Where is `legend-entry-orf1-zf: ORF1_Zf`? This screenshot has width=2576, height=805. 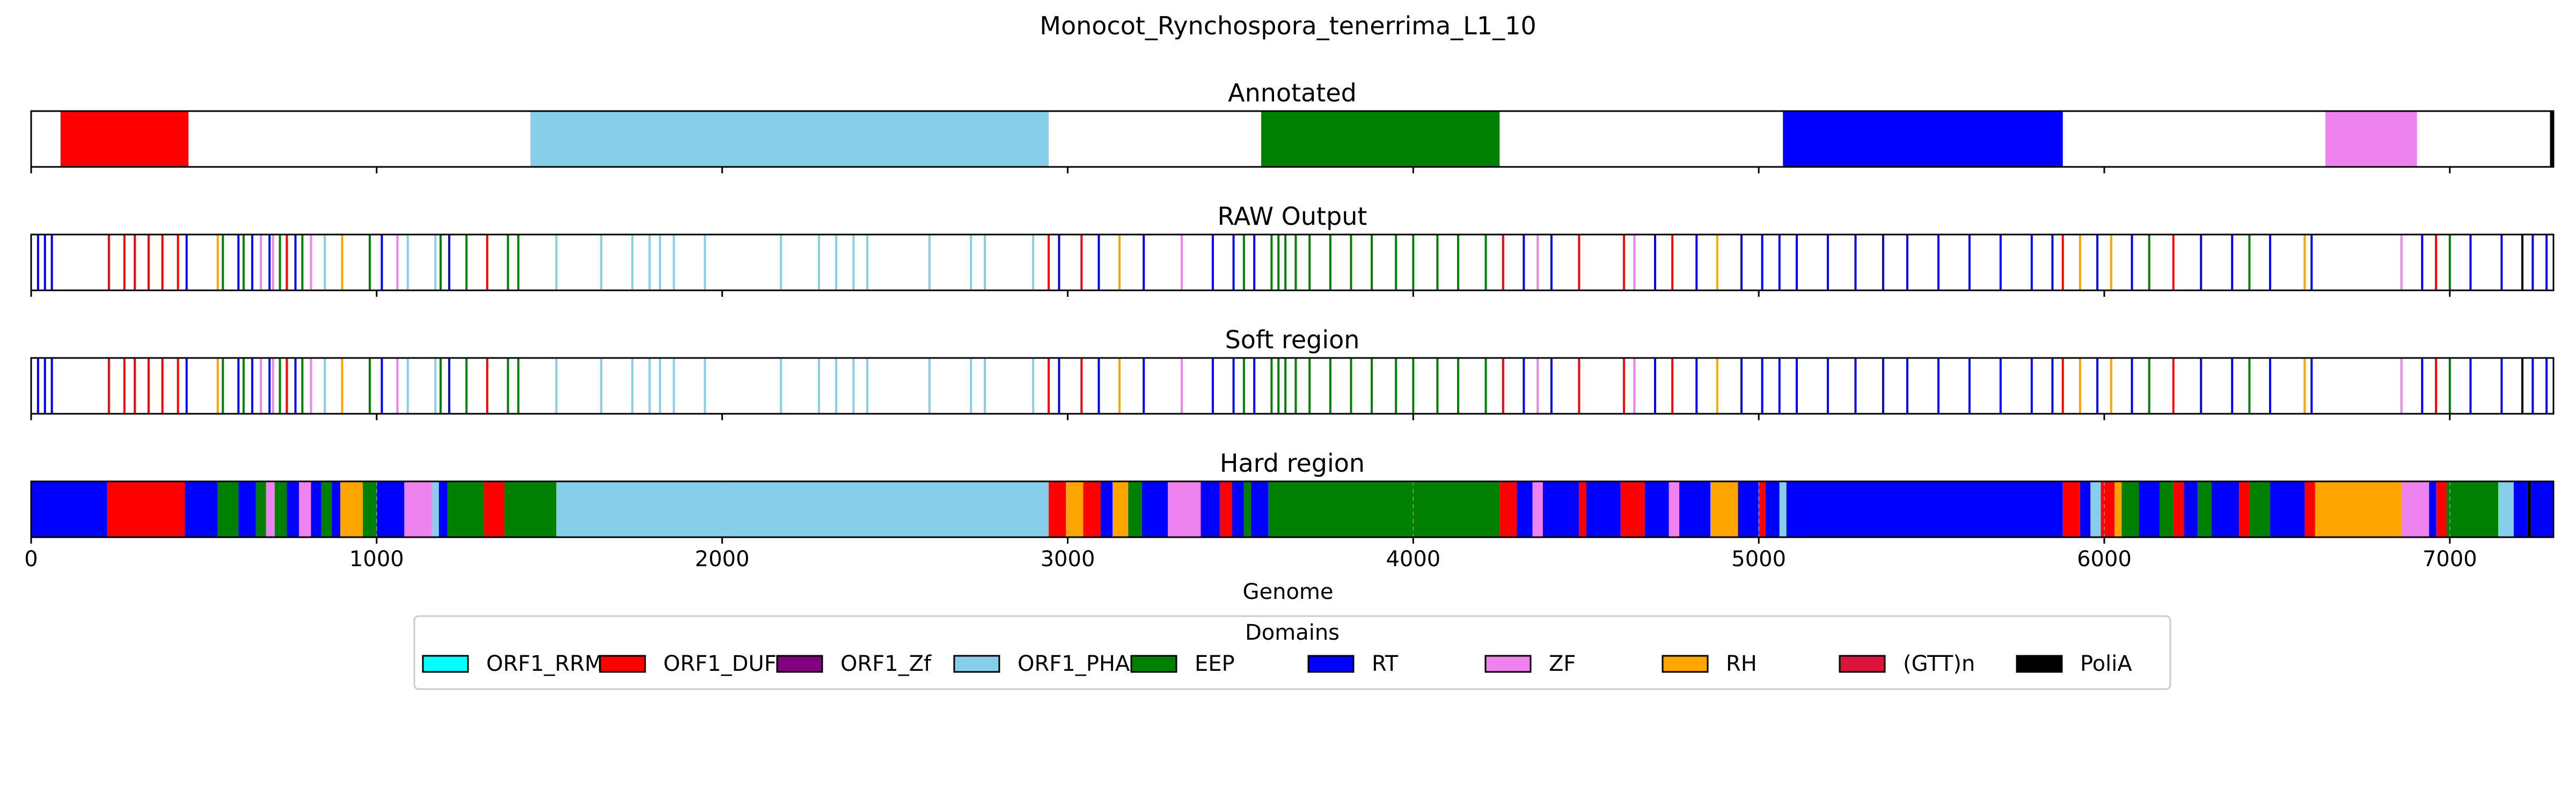 legend-entry-orf1-zf: ORF1_Zf is located at coordinates (854, 664).